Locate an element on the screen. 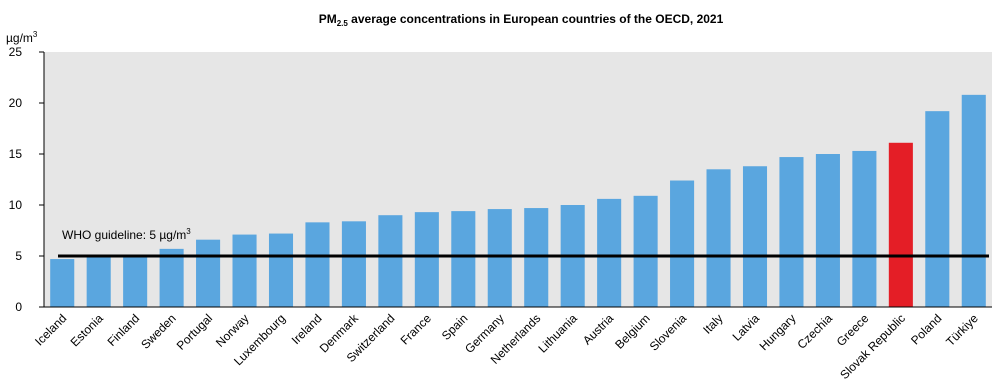 Image resolution: width=992 pixels, height=386 pixels. x-tick-label: Italy is located at coordinates (712, 323).